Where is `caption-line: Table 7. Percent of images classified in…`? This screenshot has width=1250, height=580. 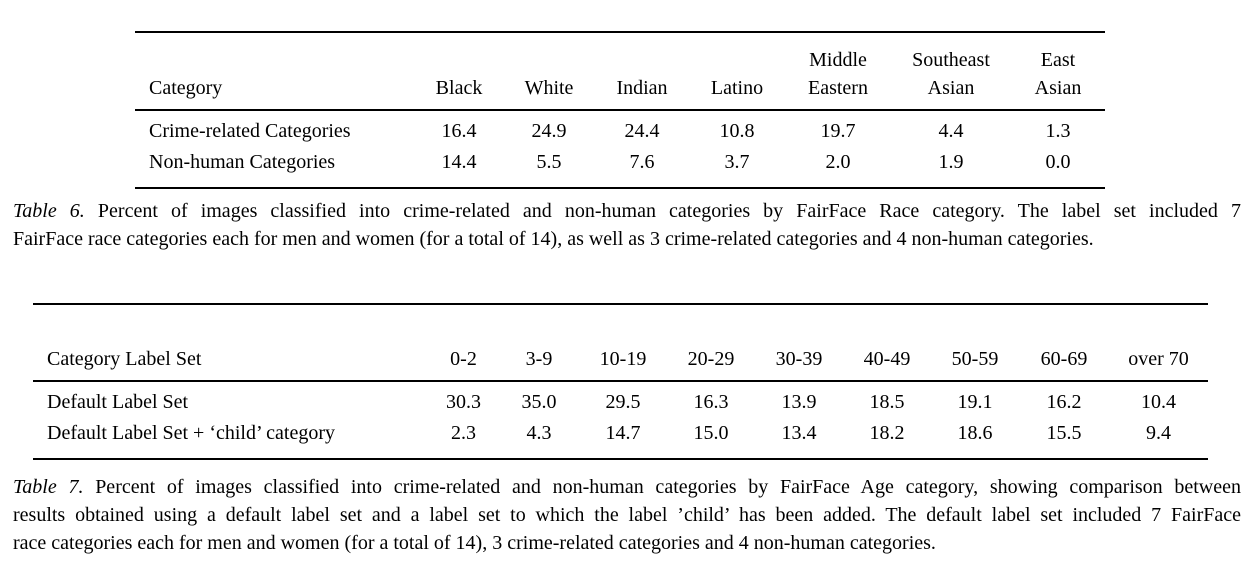 caption-line: Table 7. Percent of images classified in… is located at coordinates (627, 487).